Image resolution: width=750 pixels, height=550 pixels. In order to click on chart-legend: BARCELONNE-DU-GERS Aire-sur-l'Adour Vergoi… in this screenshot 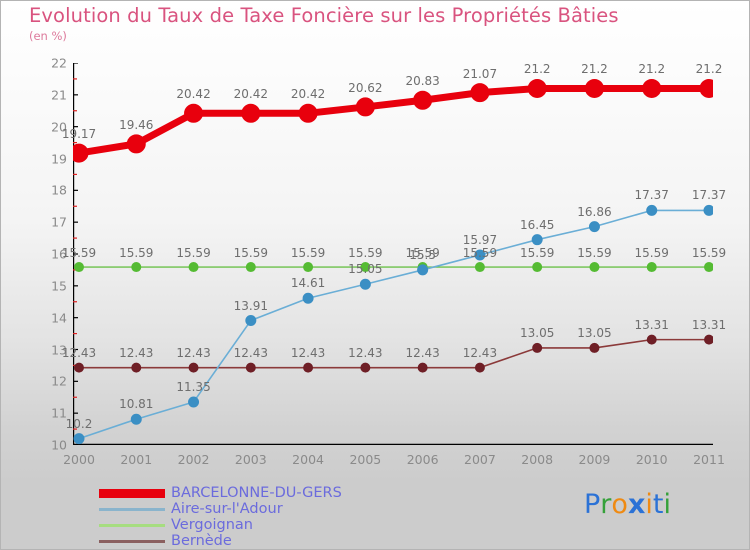, I will do `click(279, 517)`.